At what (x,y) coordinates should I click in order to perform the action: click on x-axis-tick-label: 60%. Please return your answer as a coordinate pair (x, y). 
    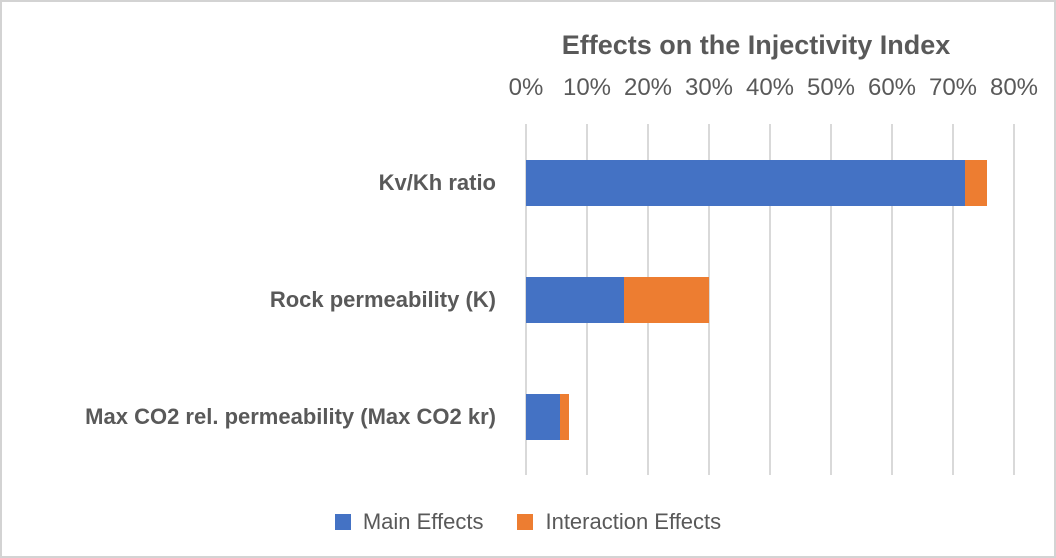
    Looking at the image, I should click on (892, 87).